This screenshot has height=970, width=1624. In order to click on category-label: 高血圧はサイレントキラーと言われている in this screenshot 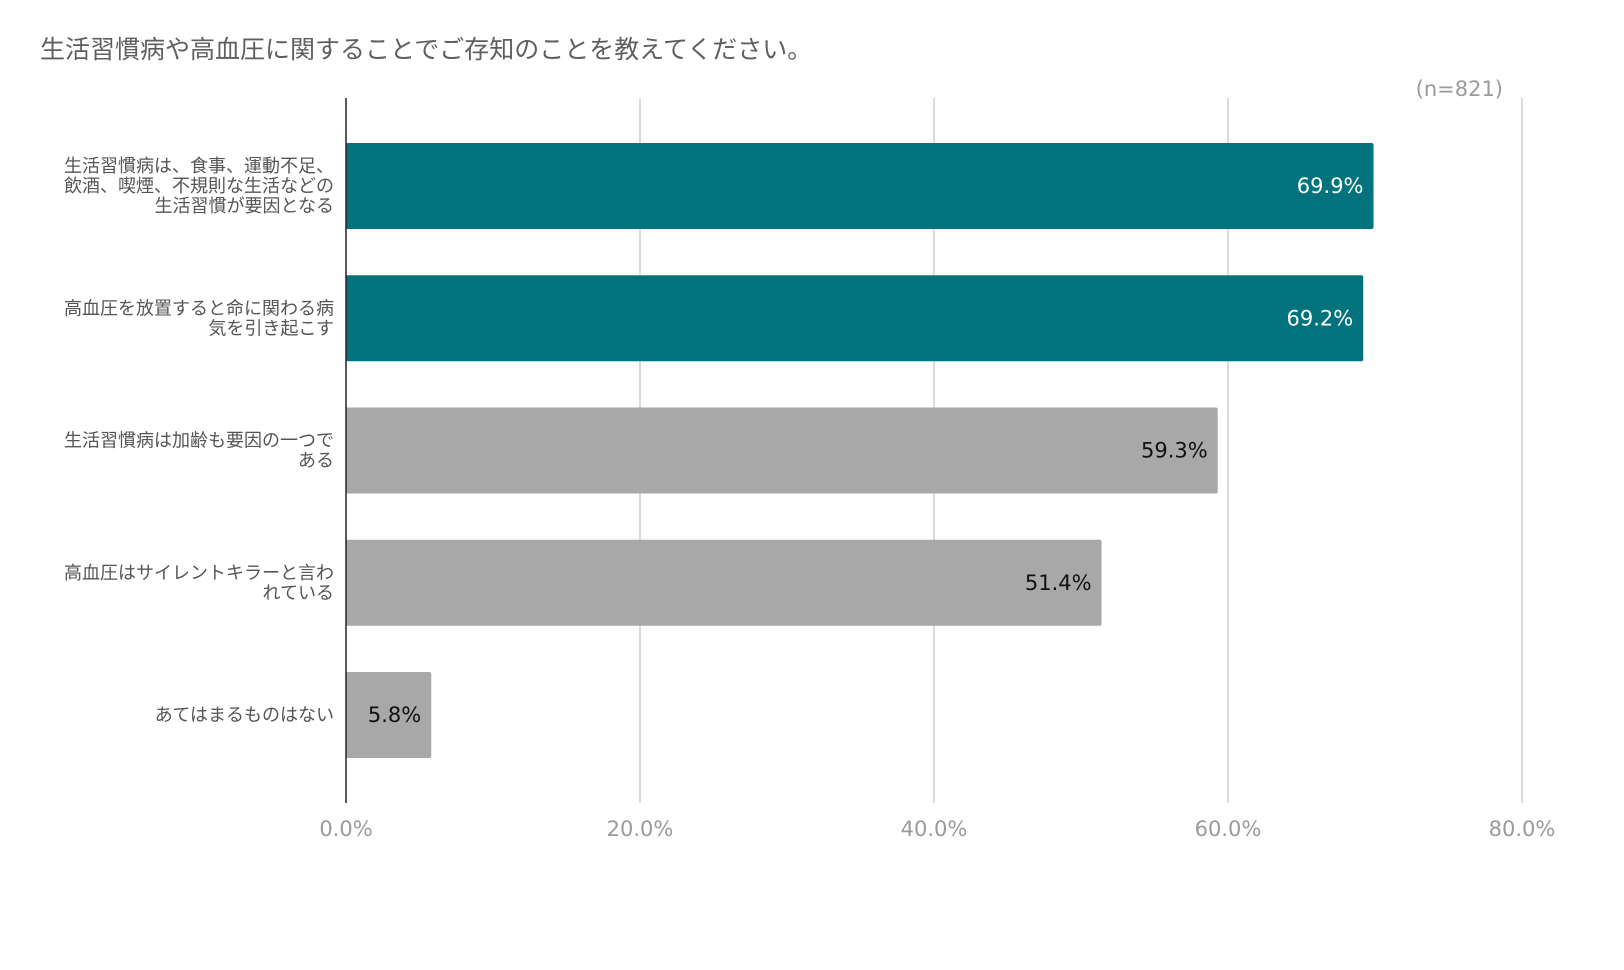, I will do `click(199, 583)`.